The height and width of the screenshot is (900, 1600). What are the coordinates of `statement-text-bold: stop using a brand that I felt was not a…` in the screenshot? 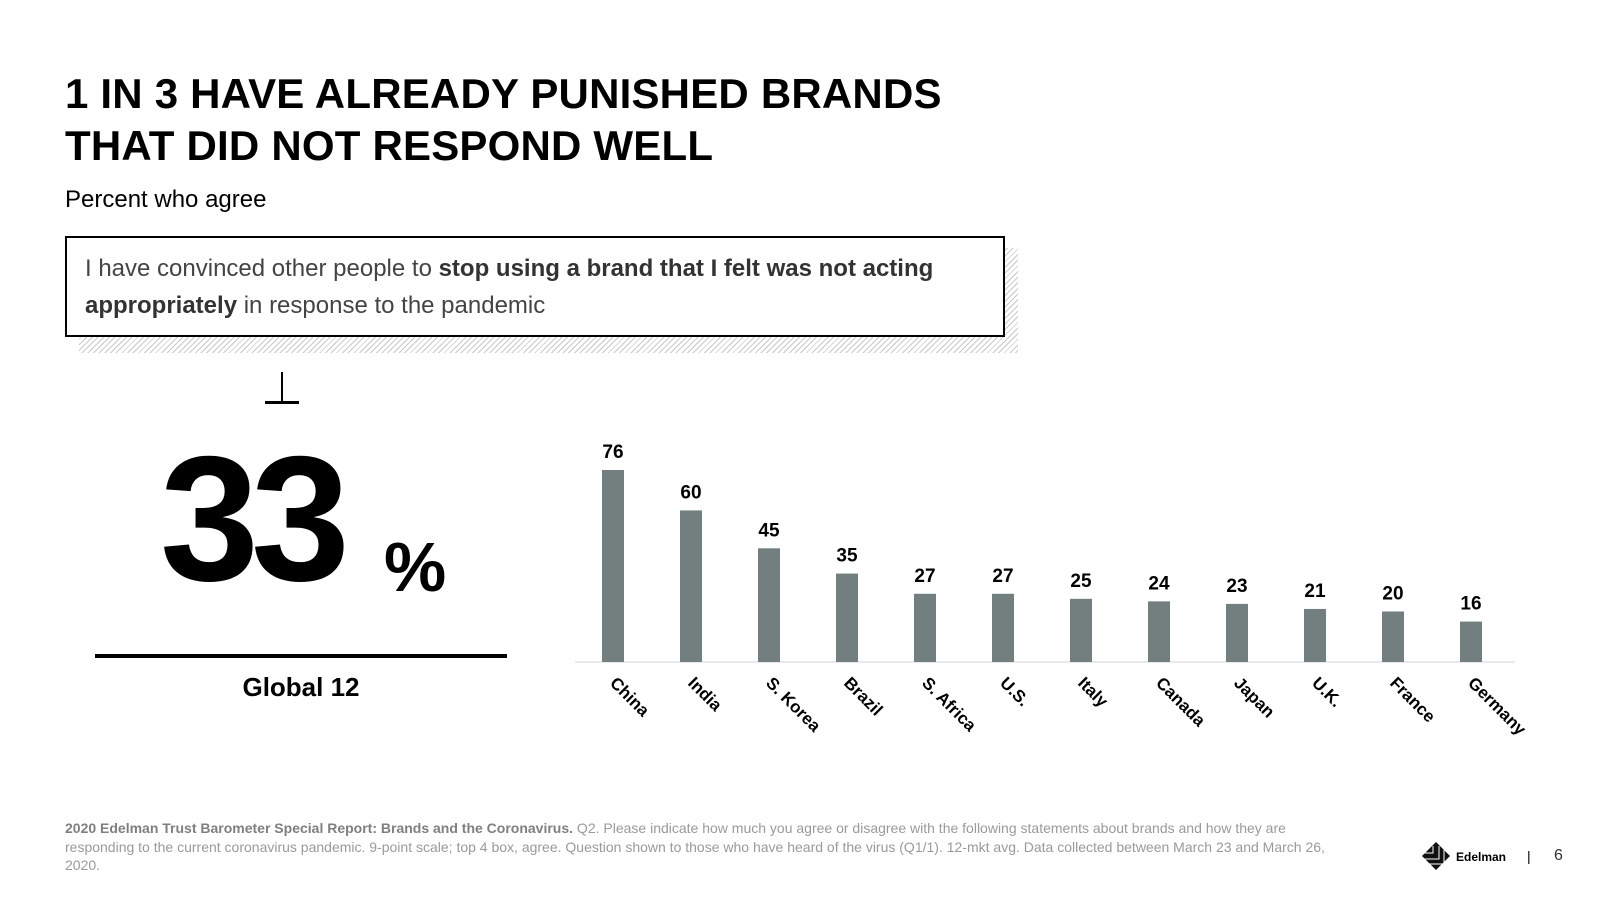 It's located at (509, 287).